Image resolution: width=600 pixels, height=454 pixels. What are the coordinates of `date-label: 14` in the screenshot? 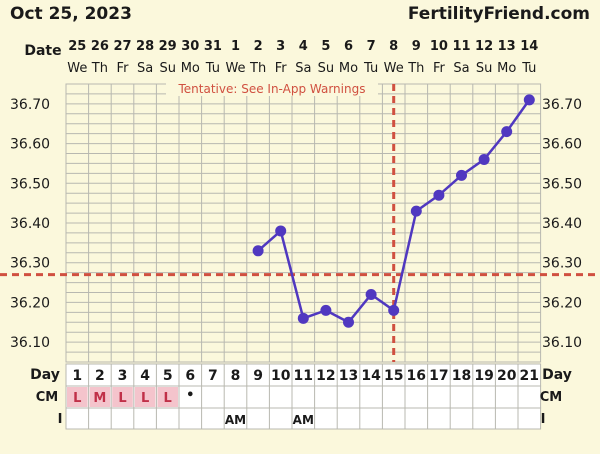 It's located at (529, 46).